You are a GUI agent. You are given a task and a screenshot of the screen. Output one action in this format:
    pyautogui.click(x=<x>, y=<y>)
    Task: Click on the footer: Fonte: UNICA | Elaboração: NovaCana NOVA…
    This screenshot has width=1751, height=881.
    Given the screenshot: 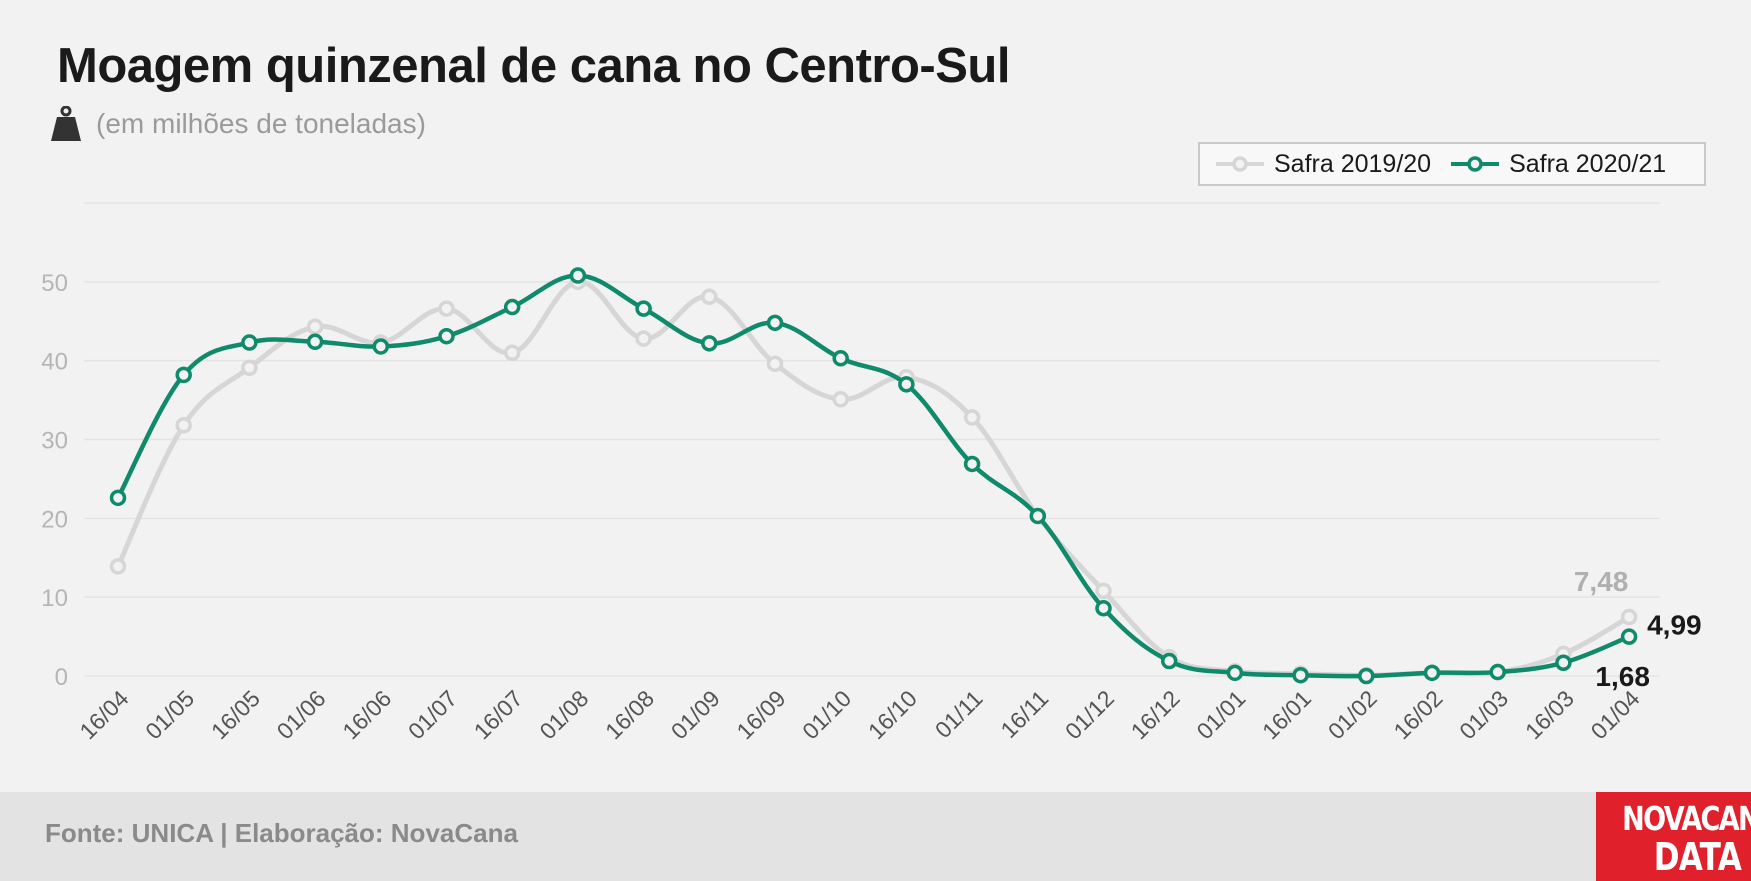 What is the action you would take?
    pyautogui.click(x=875, y=836)
    